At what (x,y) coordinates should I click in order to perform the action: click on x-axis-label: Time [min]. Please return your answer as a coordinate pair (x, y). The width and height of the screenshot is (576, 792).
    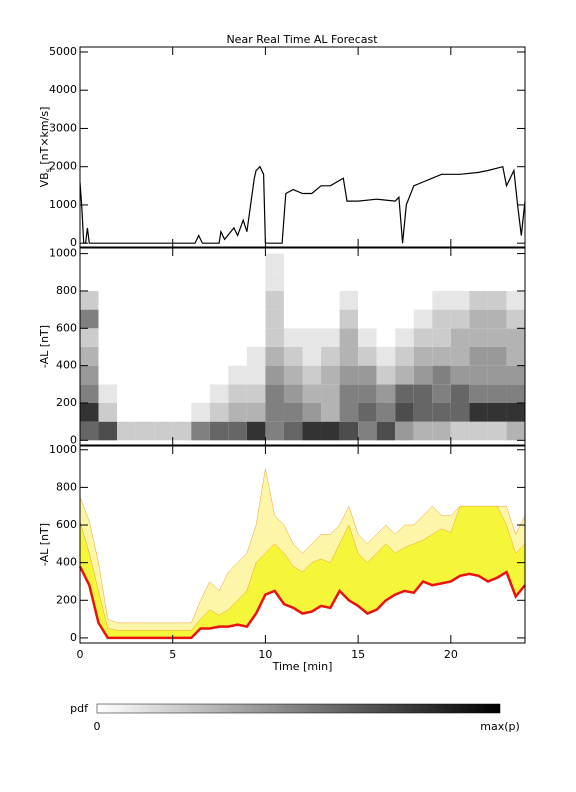
    Looking at the image, I should click on (302, 666).